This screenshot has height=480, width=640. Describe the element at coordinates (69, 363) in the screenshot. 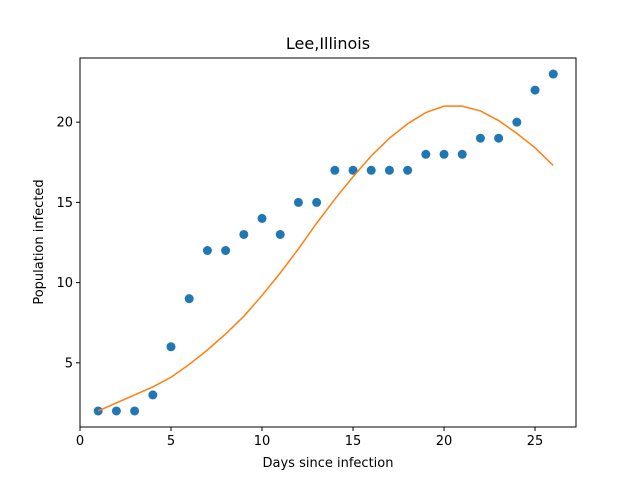

I see `y-tick-label: 5` at that location.